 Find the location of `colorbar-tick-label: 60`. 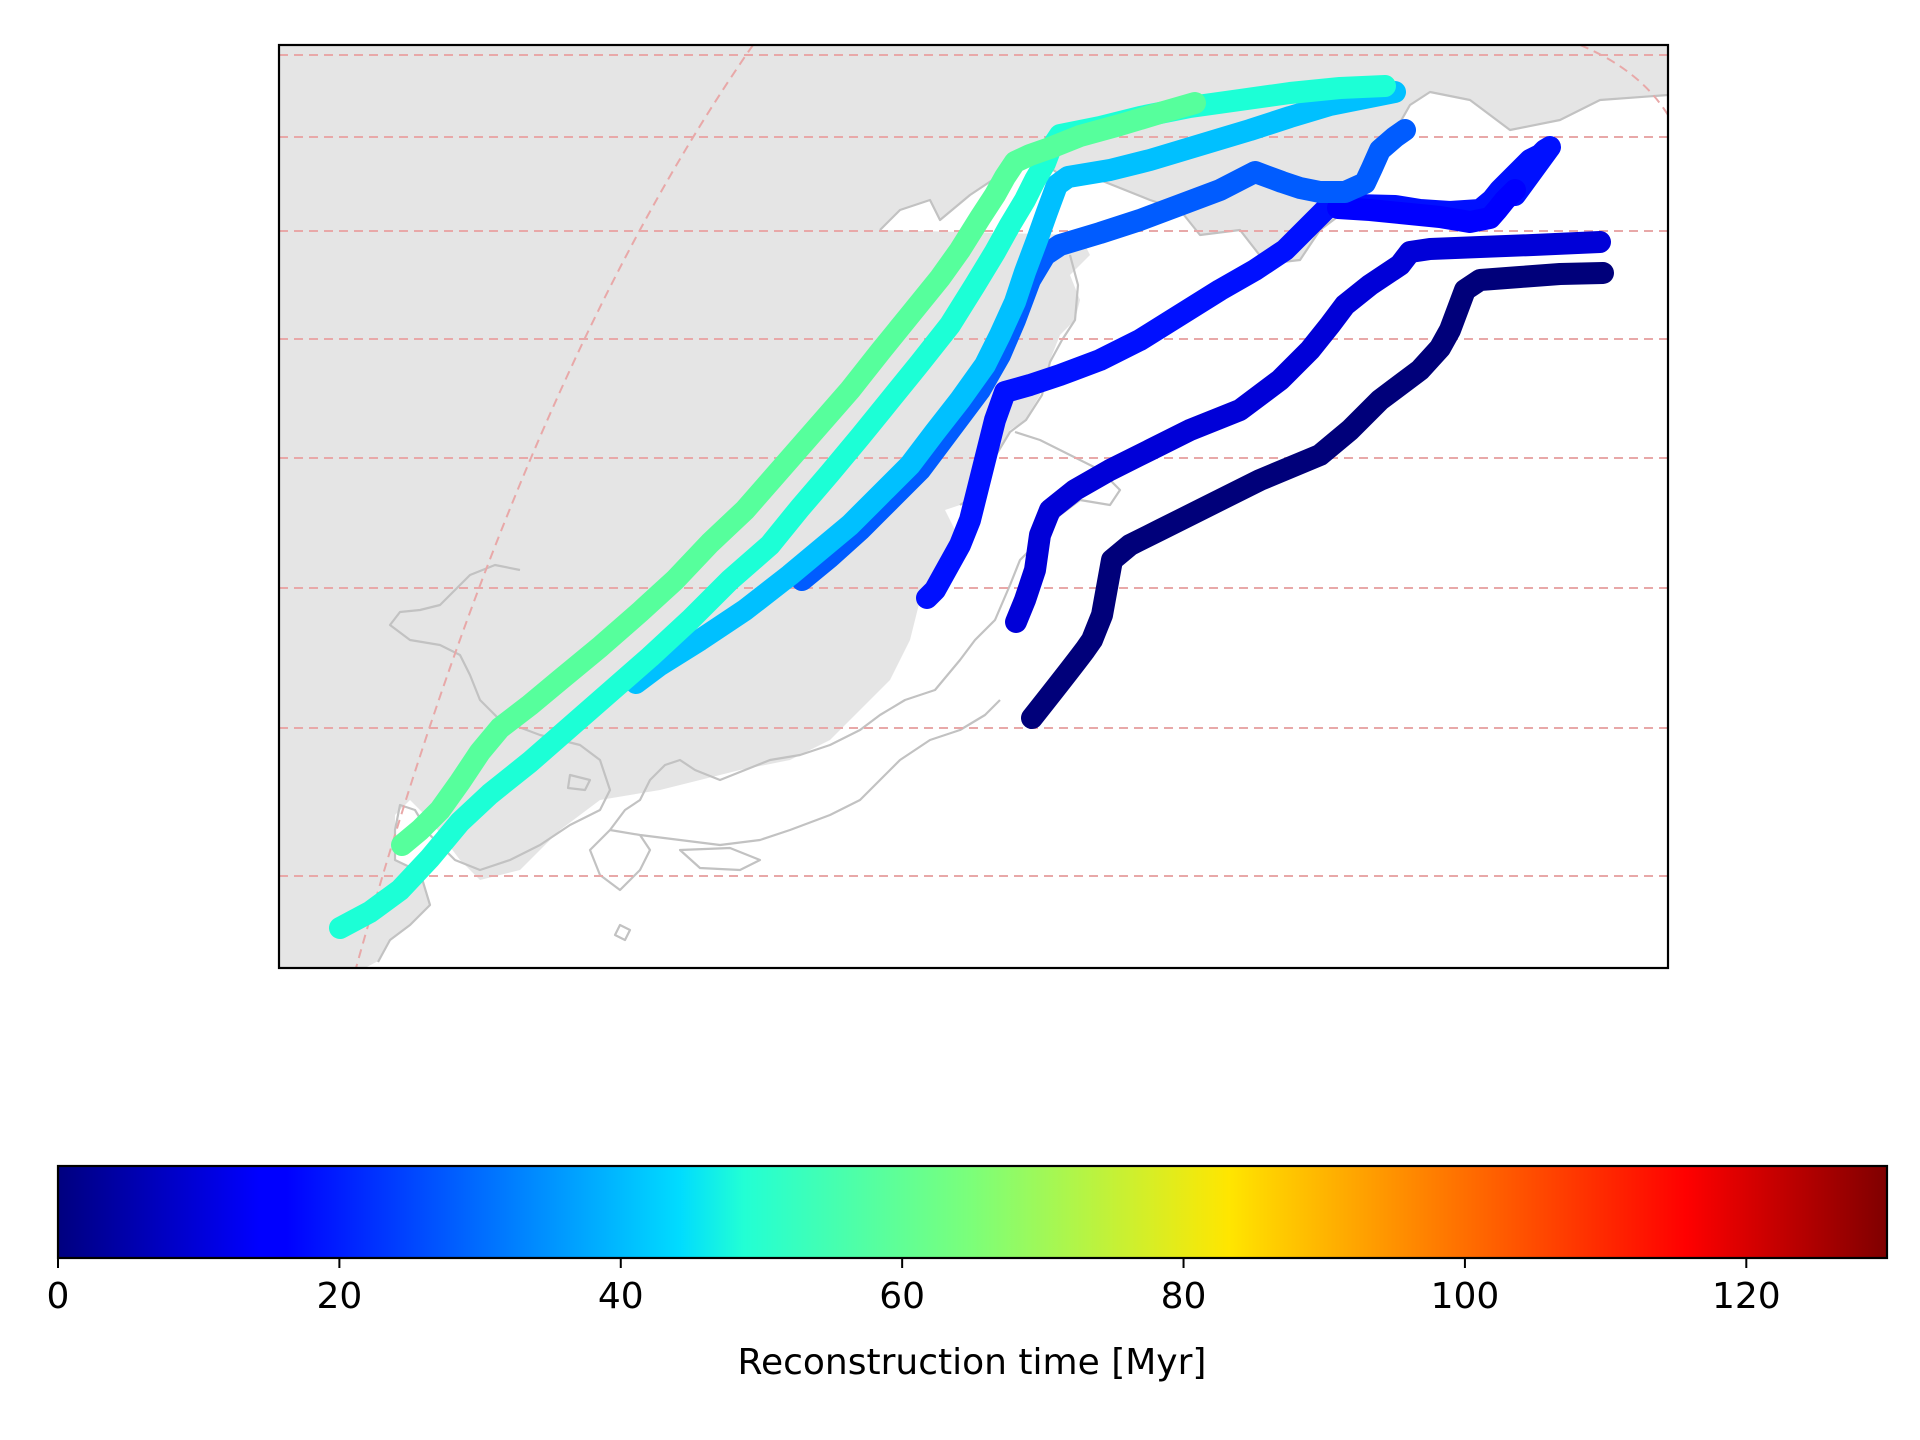

colorbar-tick-label: 60 is located at coordinates (902, 1296).